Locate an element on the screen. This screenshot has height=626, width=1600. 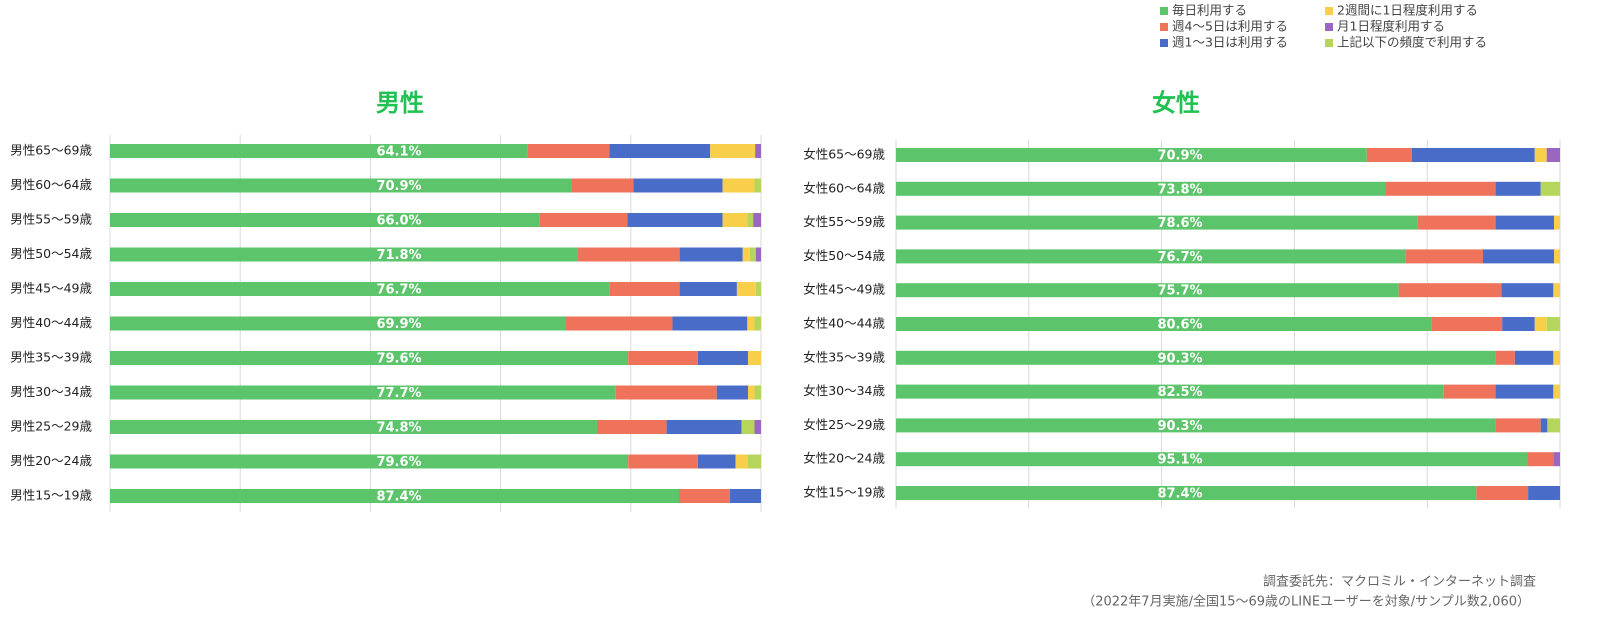
chart-title: 男性 is located at coordinates (400, 103).